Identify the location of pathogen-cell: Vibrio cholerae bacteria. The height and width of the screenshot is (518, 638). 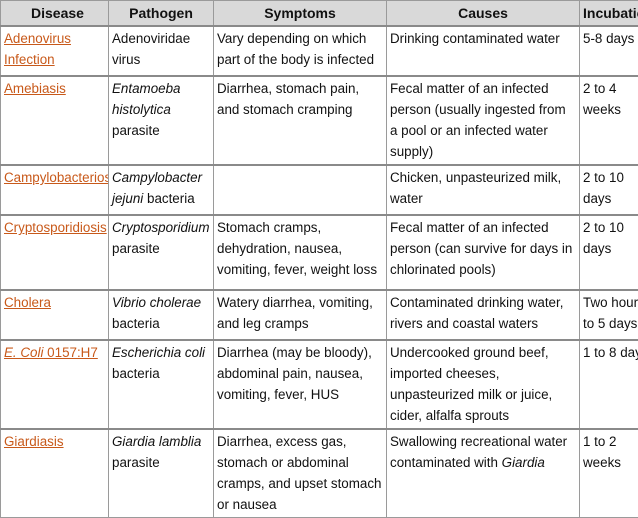
(161, 315).